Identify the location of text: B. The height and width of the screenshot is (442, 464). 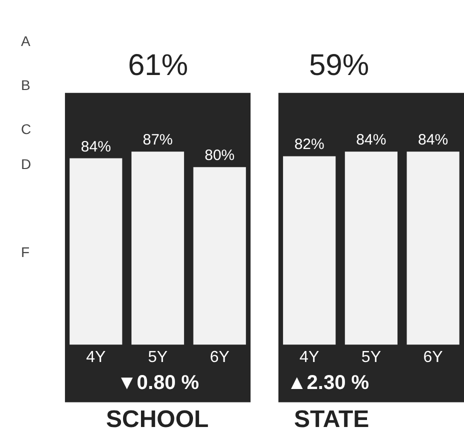
(25, 85).